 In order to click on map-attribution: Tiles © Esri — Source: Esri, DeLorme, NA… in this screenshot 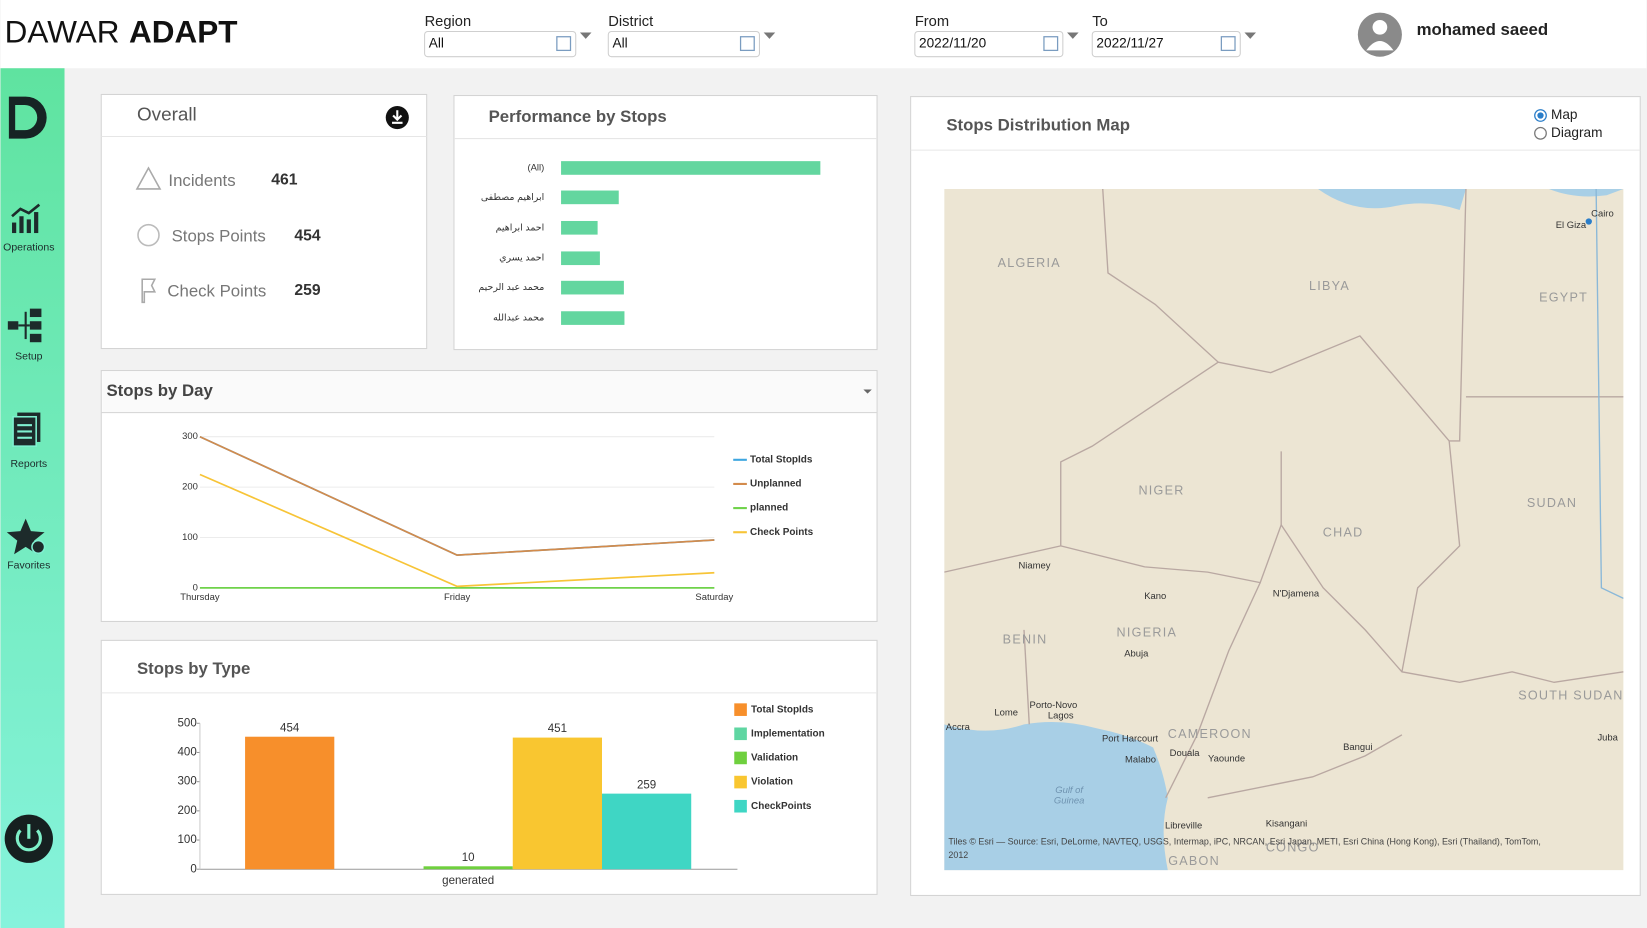, I will do `click(1244, 841)`.